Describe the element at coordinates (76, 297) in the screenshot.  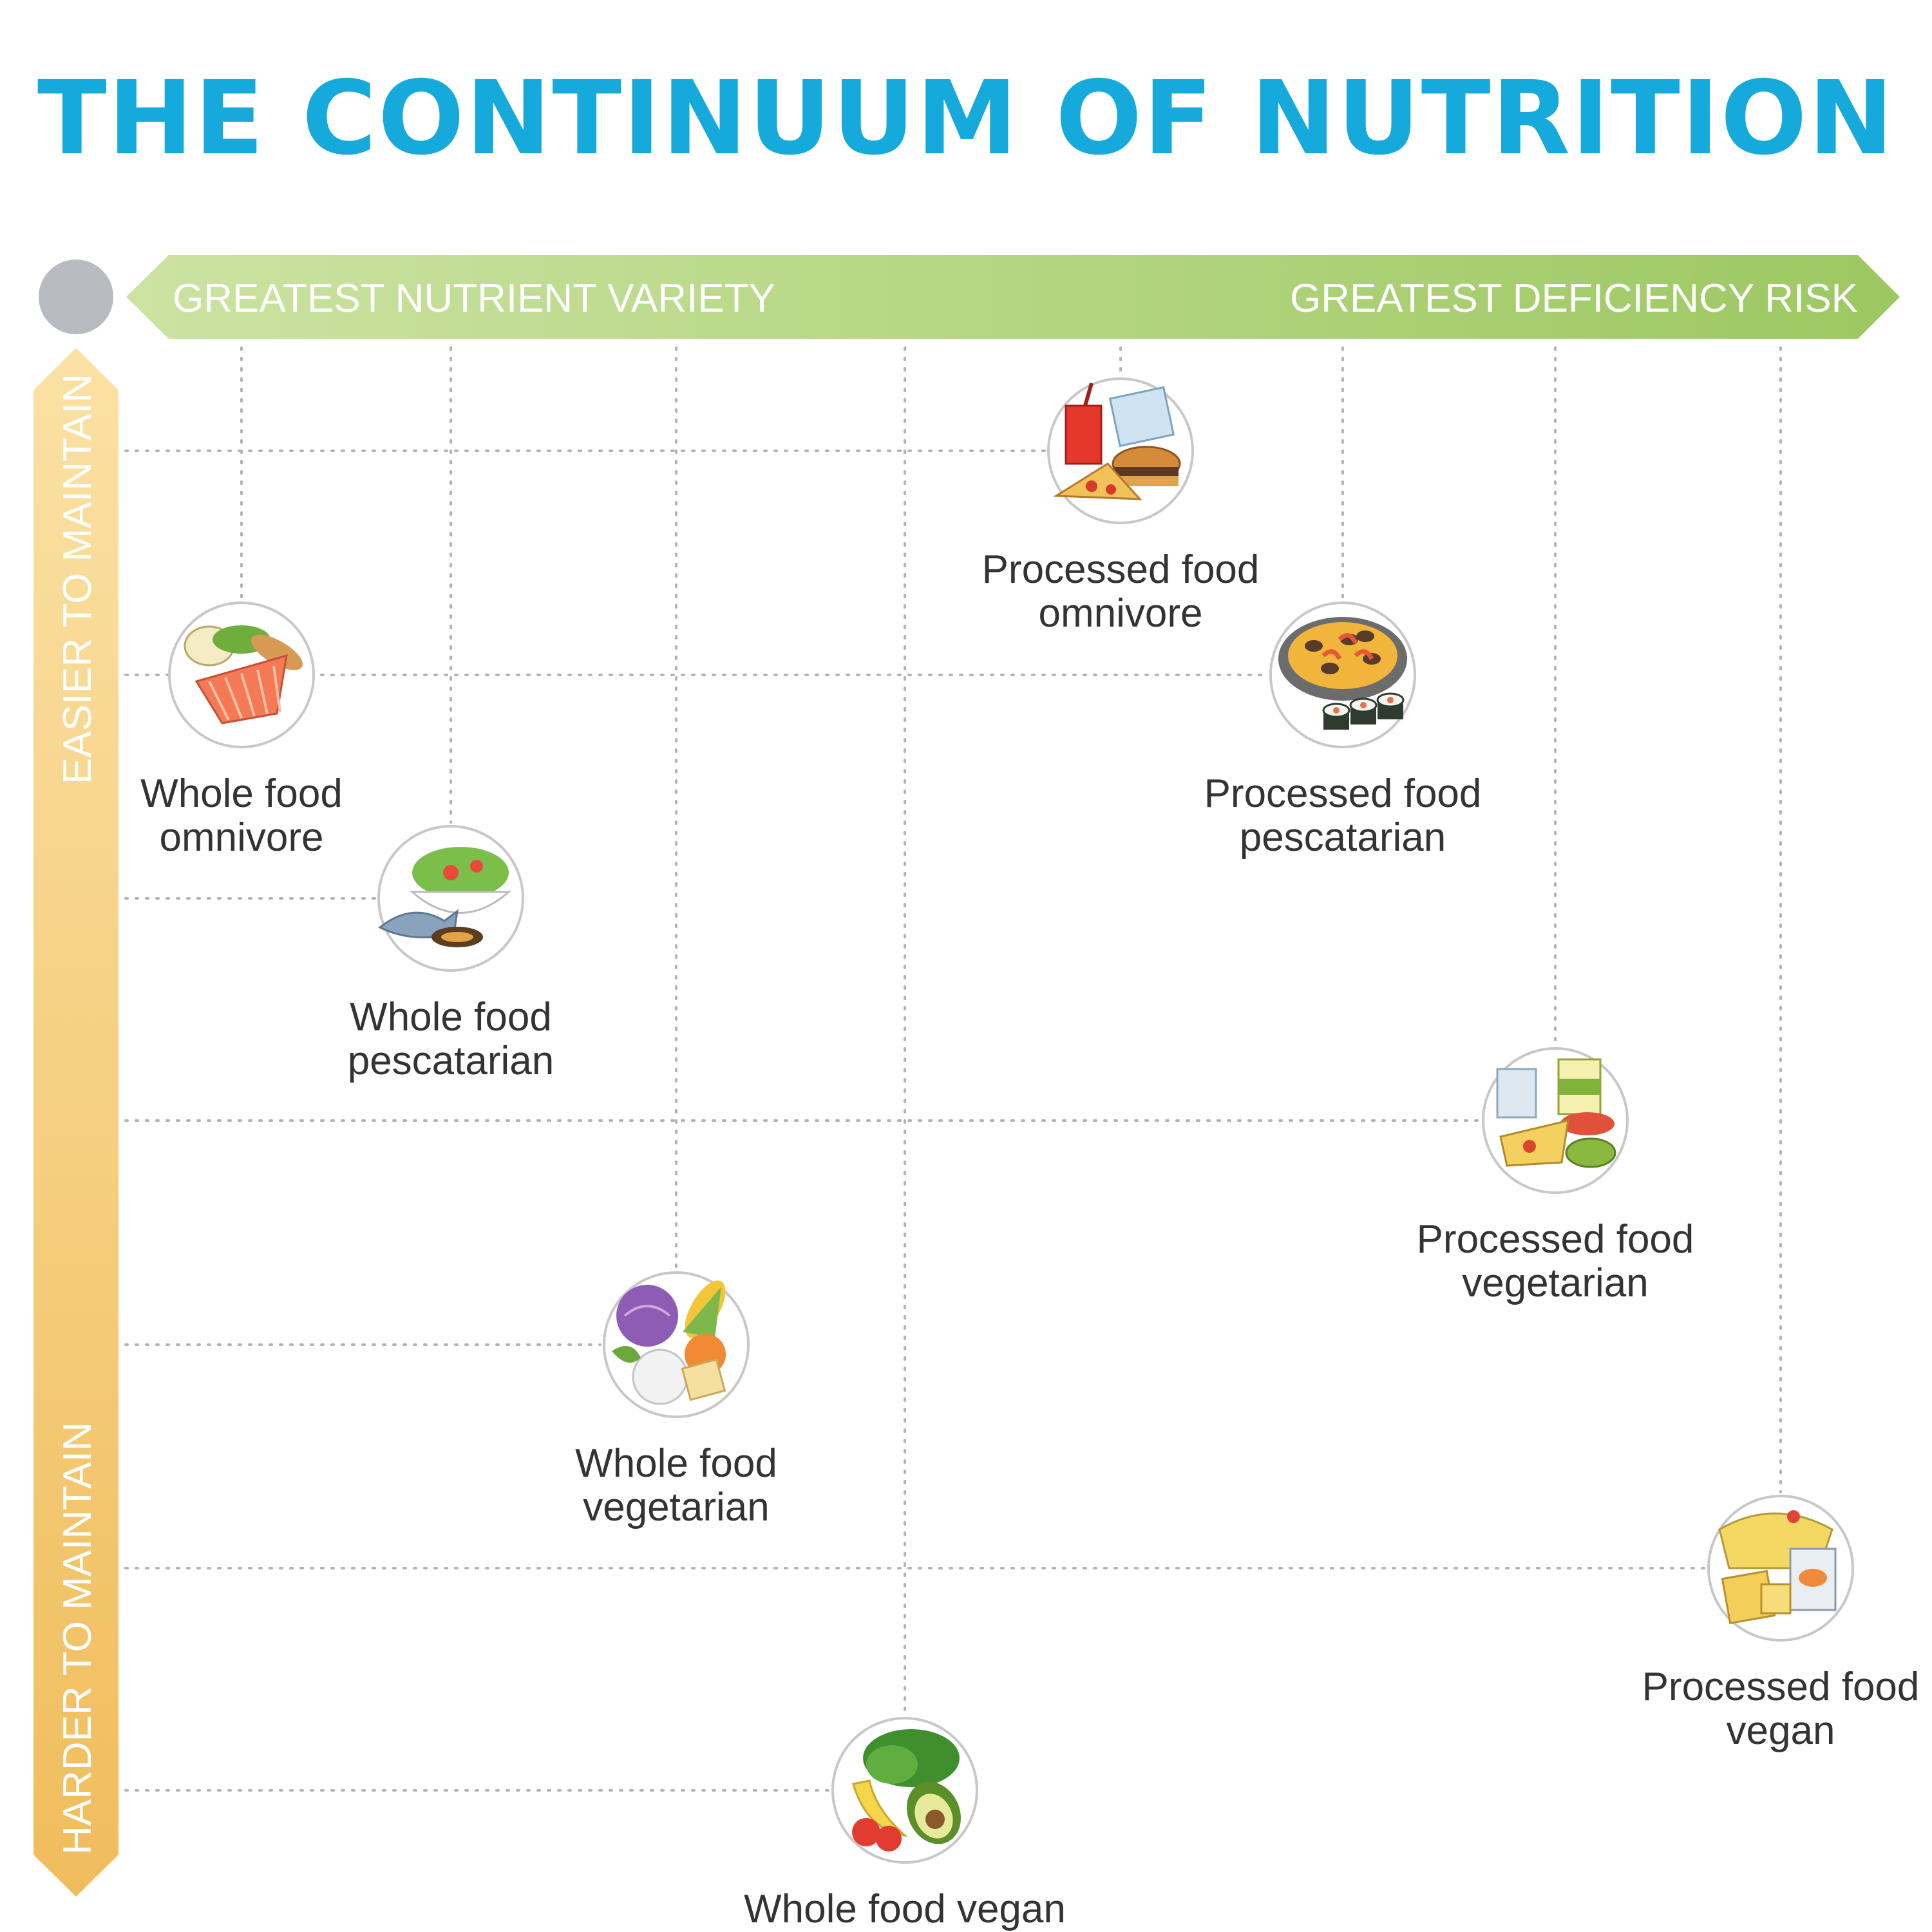
I see `corner-dot` at that location.